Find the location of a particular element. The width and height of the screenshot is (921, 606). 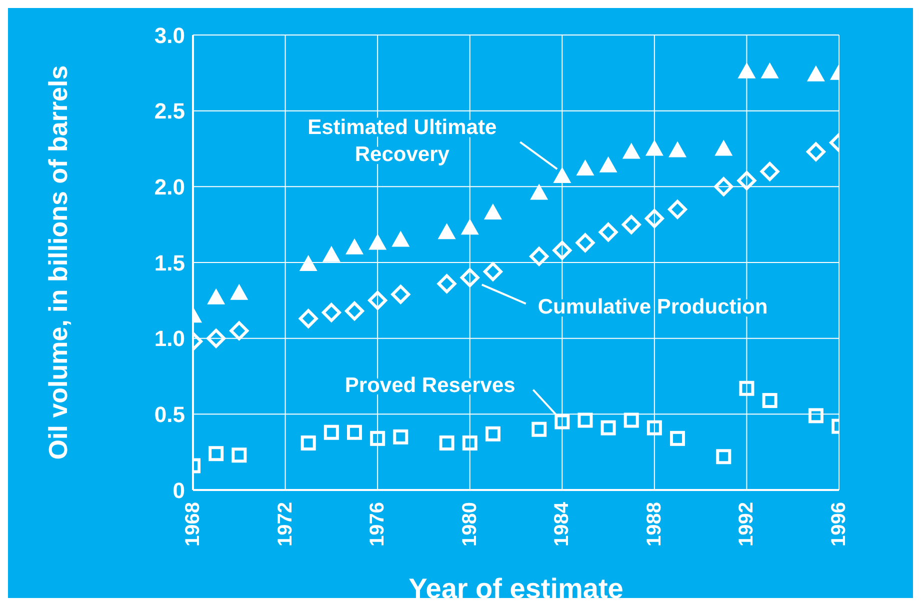

y-tick-label: 0 is located at coordinates (178, 490).